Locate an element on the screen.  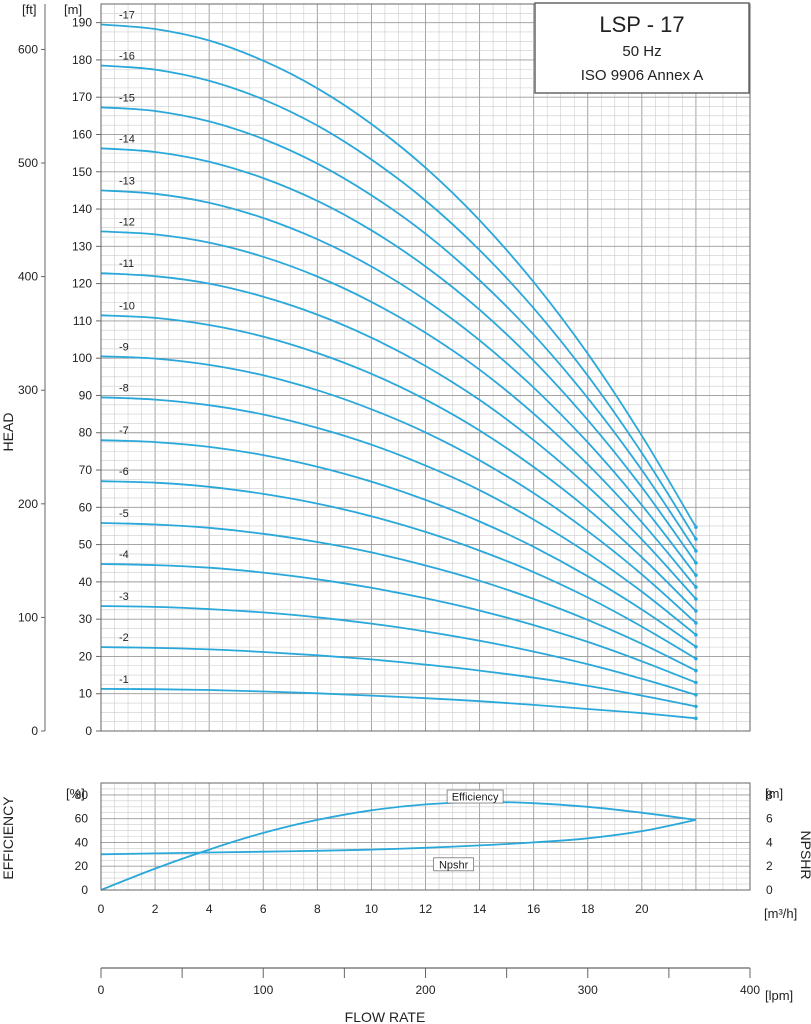
head-m-tick-label: 50 is located at coordinates (86, 545).